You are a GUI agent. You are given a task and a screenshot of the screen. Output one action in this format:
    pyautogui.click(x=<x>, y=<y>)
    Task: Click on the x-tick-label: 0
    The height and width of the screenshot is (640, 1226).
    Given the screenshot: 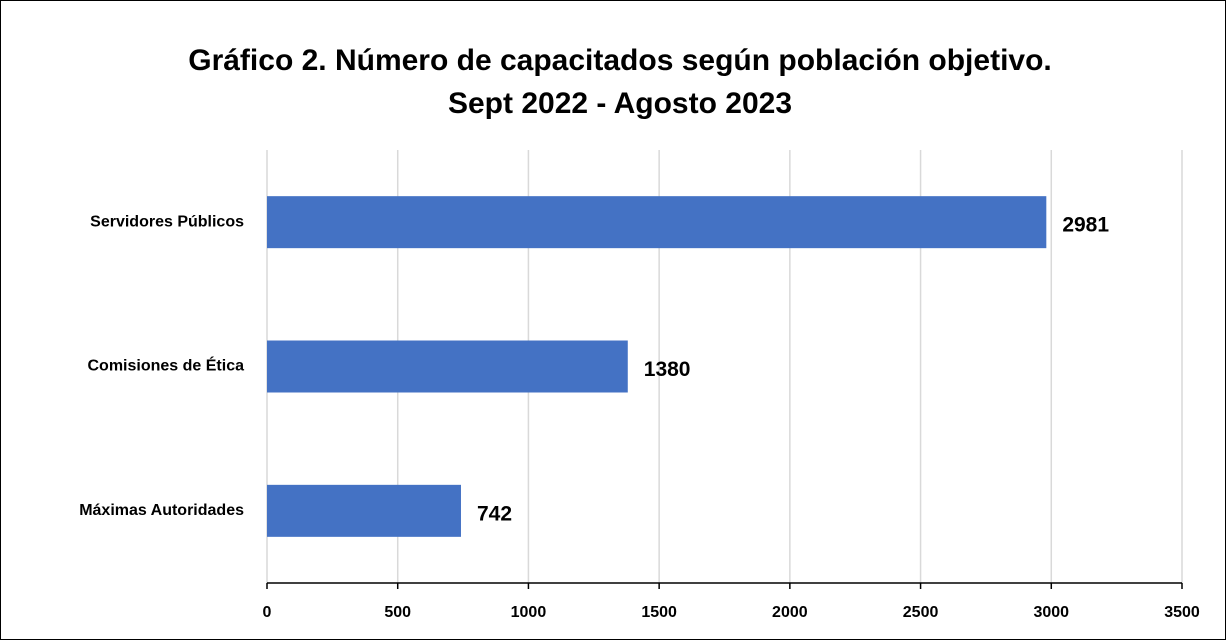 What is the action you would take?
    pyautogui.click(x=267, y=612)
    